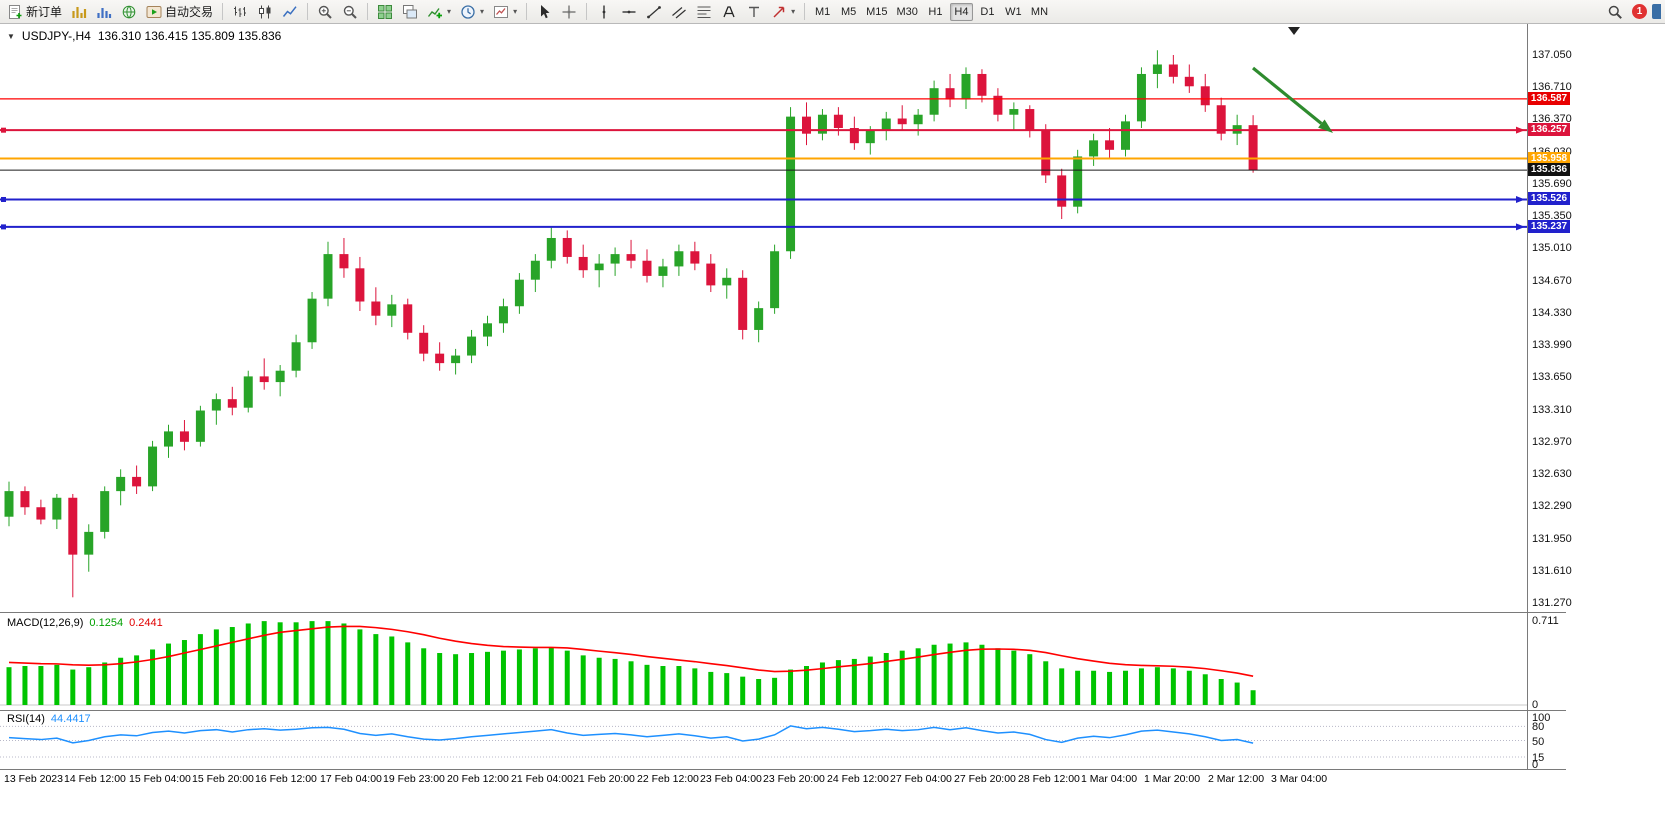 This screenshot has width=1665, height=840. What do you see at coordinates (410, 12) in the screenshot?
I see `cascade-windows-button` at bounding box center [410, 12].